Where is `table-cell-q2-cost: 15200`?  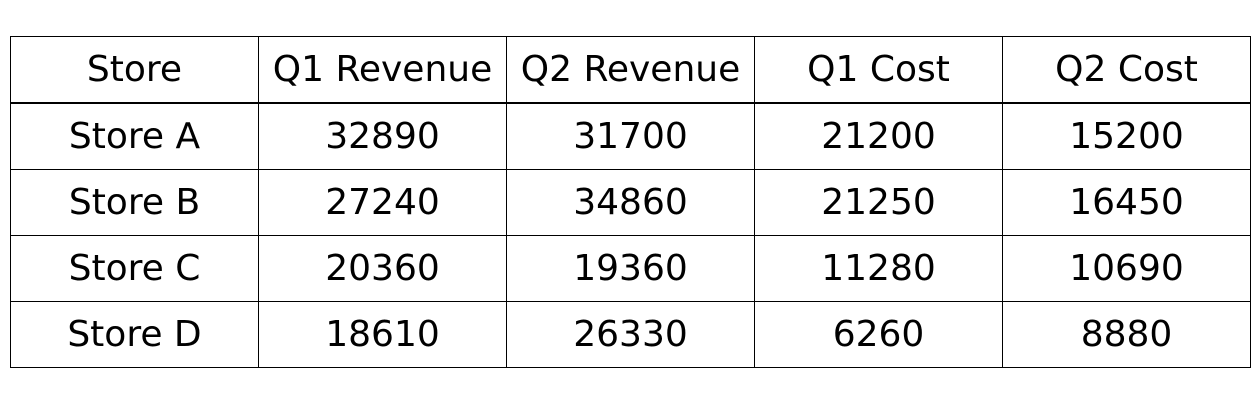 table-cell-q2-cost: 15200 is located at coordinates (1126, 136).